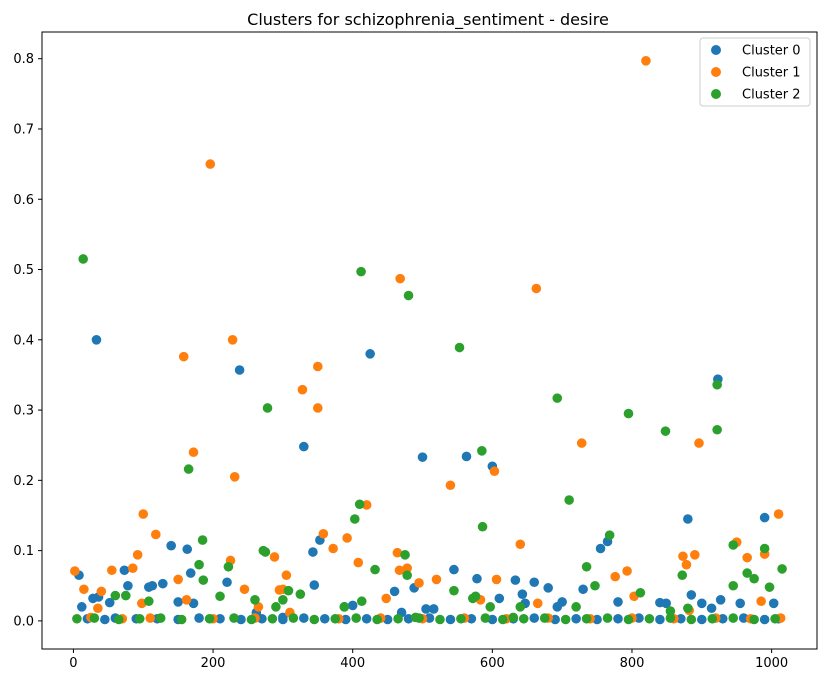 The width and height of the screenshot is (826, 682). What do you see at coordinates (771, 663) in the screenshot?
I see `x-tick-label: 1000` at bounding box center [771, 663].